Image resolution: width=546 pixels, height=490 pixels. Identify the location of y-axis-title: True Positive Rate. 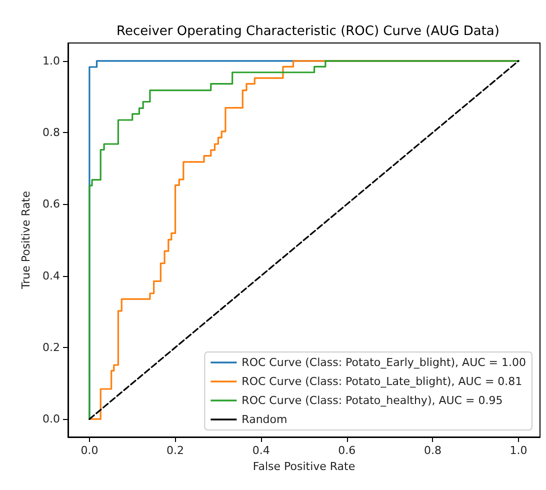
(26, 240).